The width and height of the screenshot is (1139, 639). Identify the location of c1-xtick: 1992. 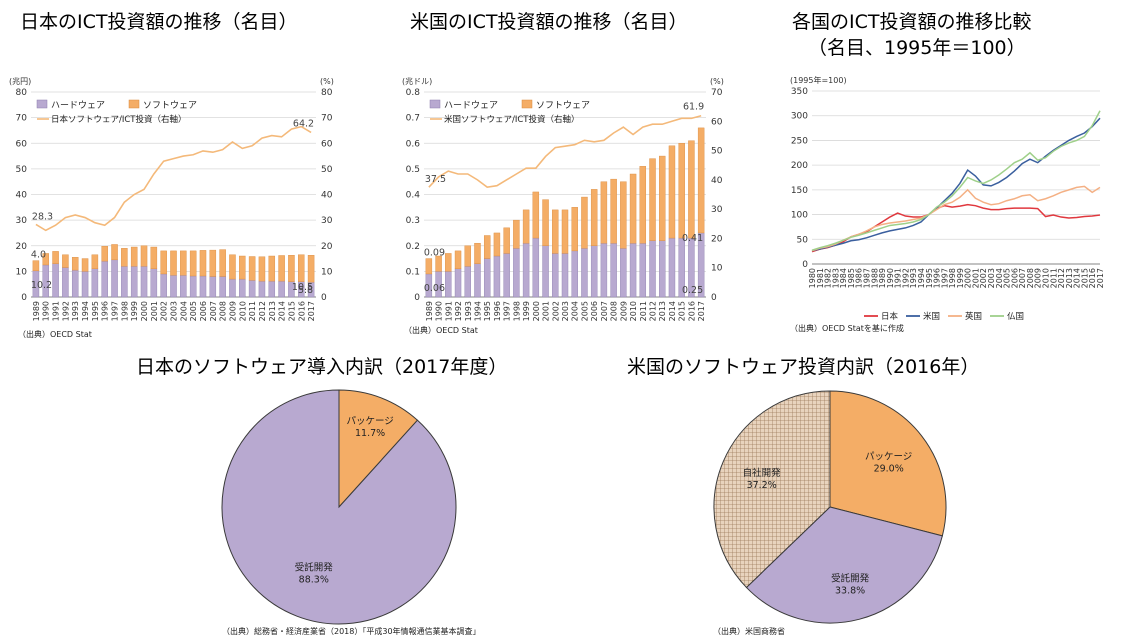
(458, 311).